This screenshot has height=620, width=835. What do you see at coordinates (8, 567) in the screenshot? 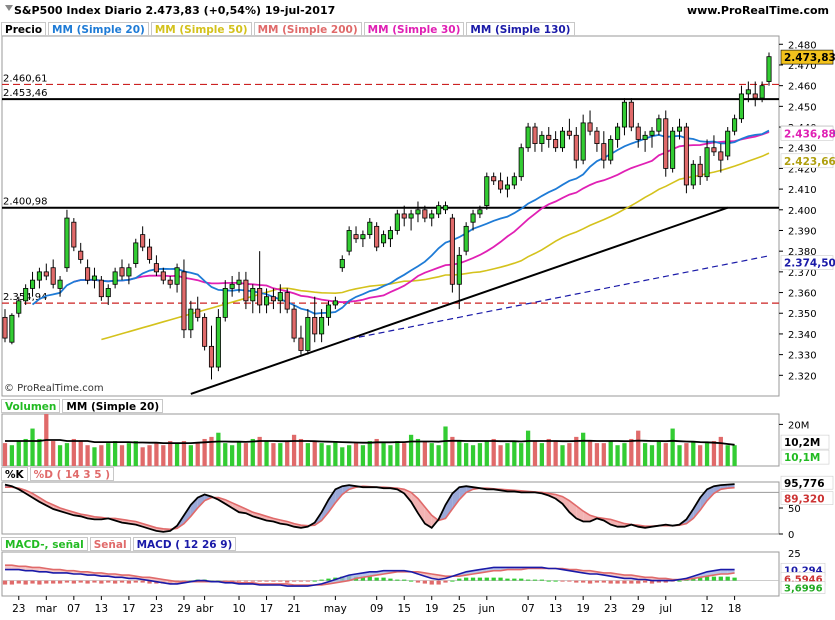
I see `macd-fill` at bounding box center [8, 567].